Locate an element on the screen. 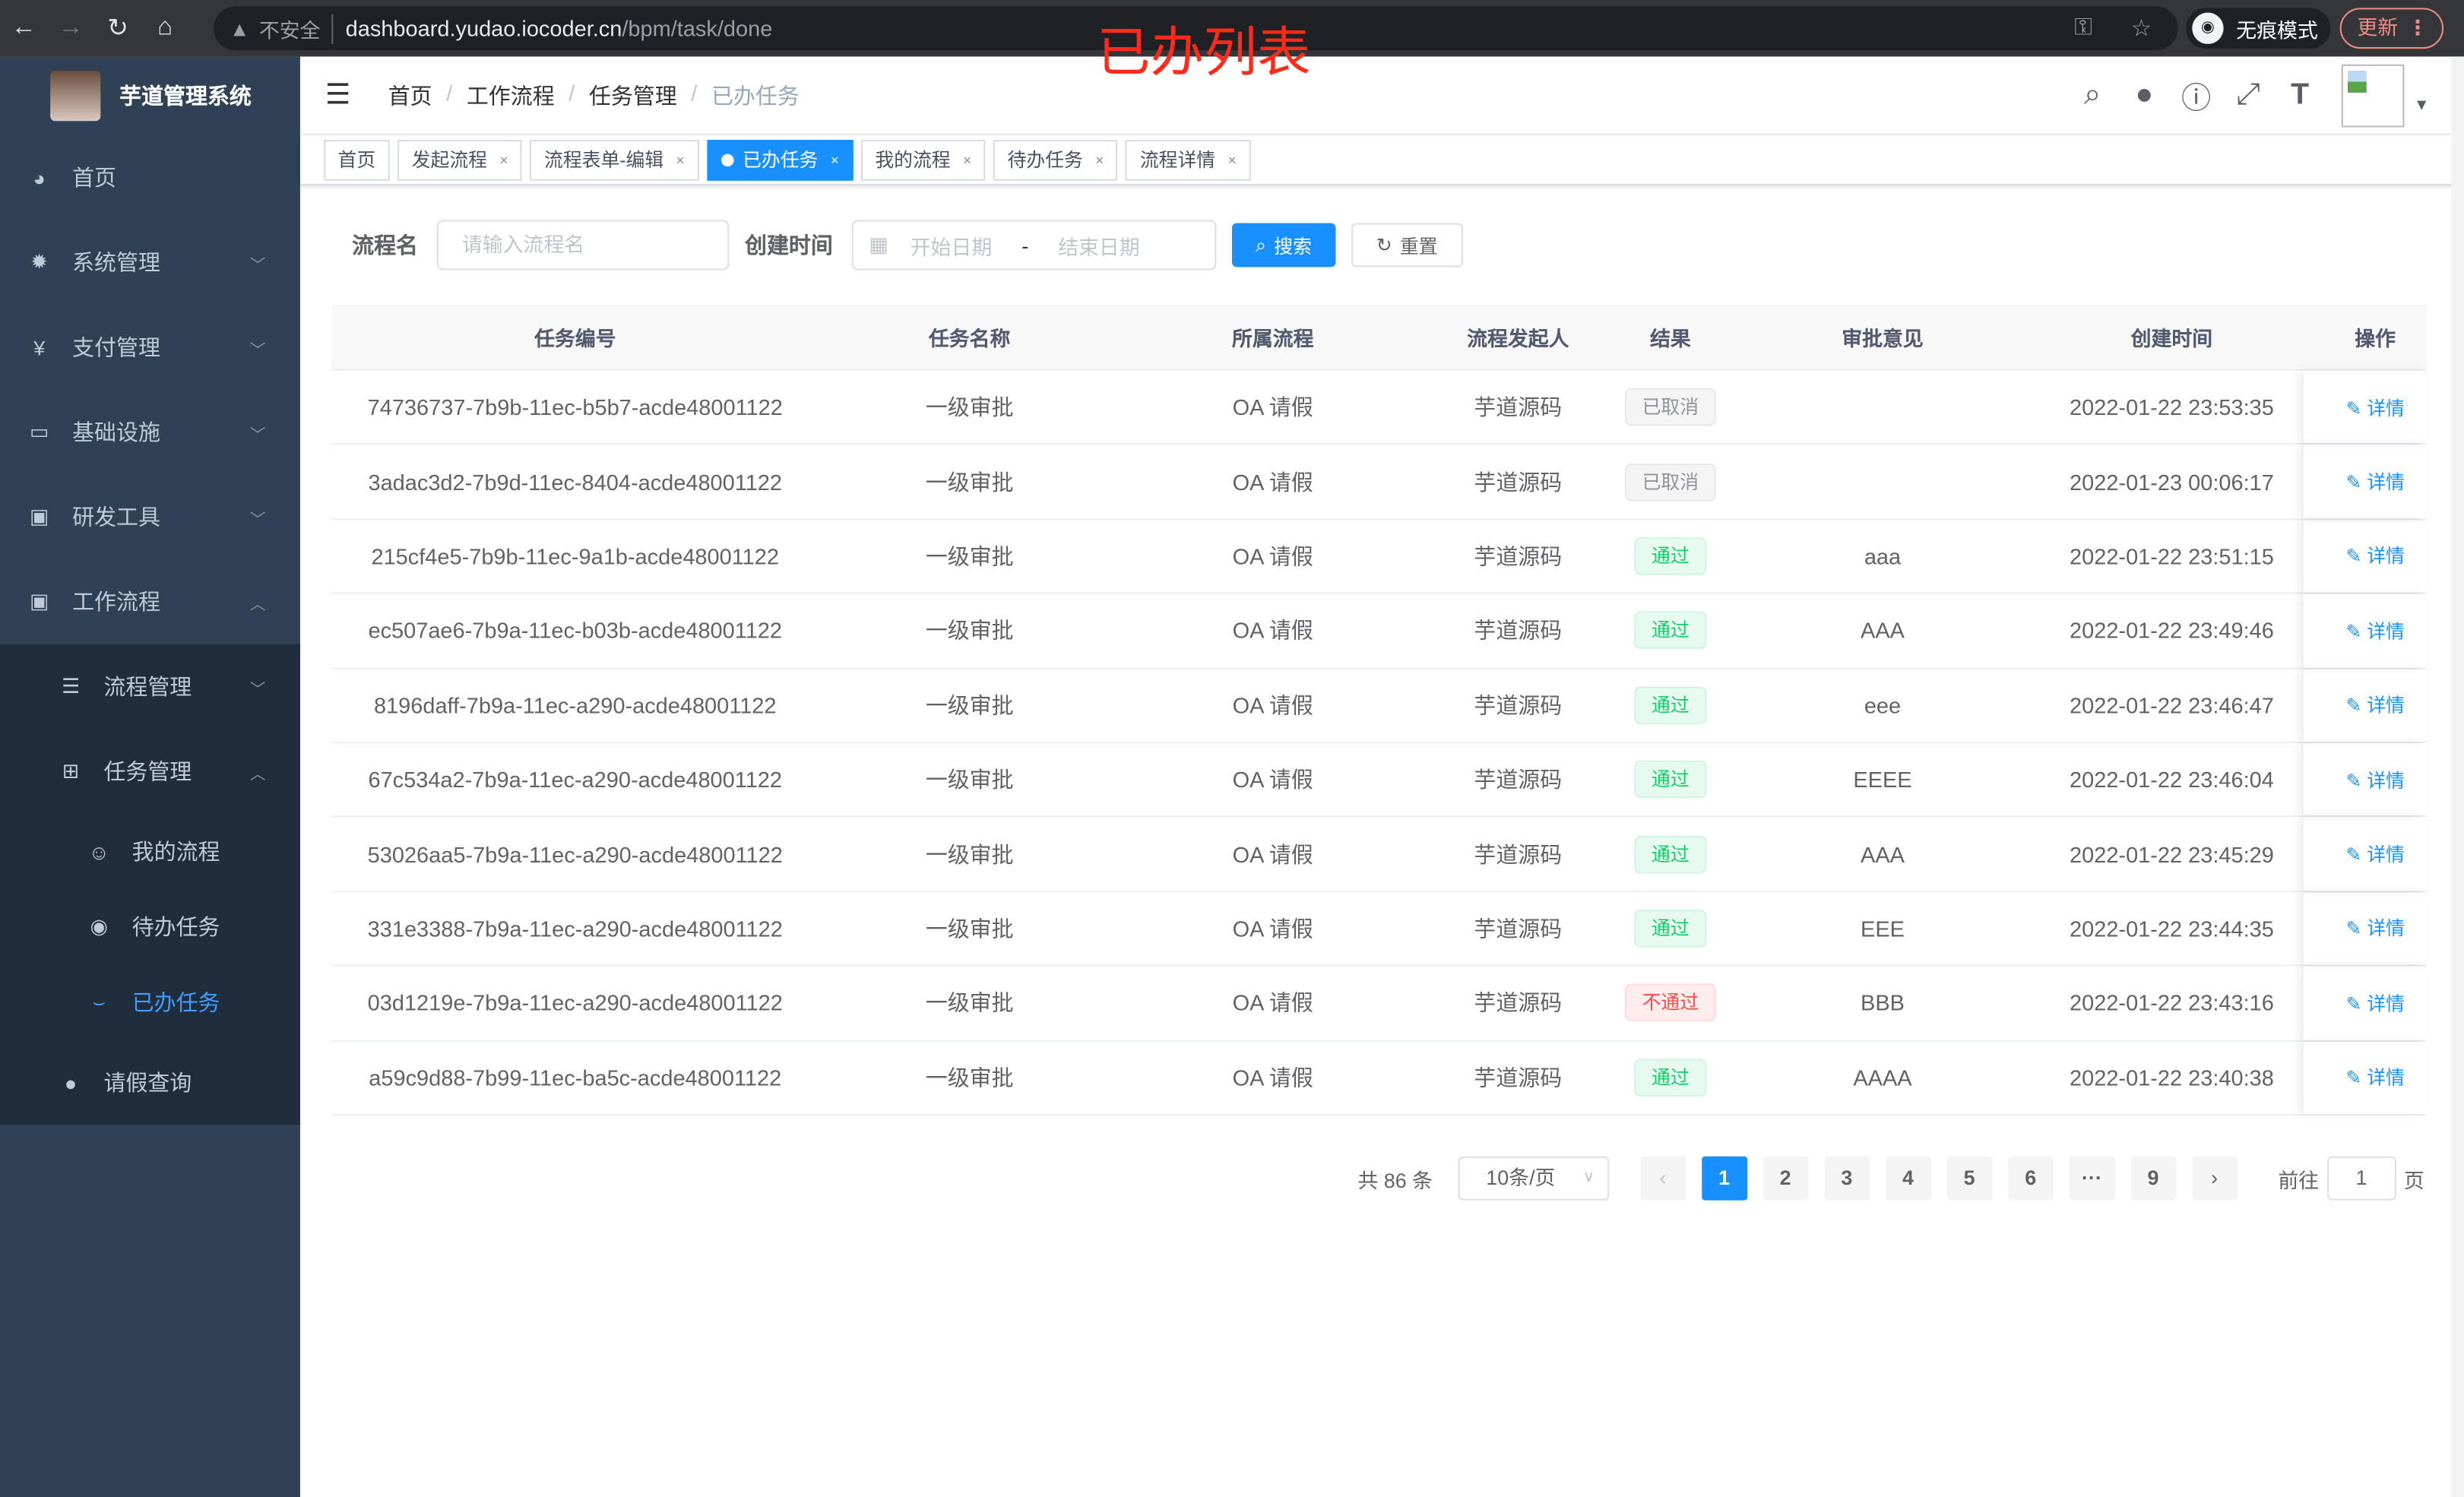 Image resolution: width=2464 pixels, height=1497 pixels. breadcrumb-item: 首页 is located at coordinates (410, 95).